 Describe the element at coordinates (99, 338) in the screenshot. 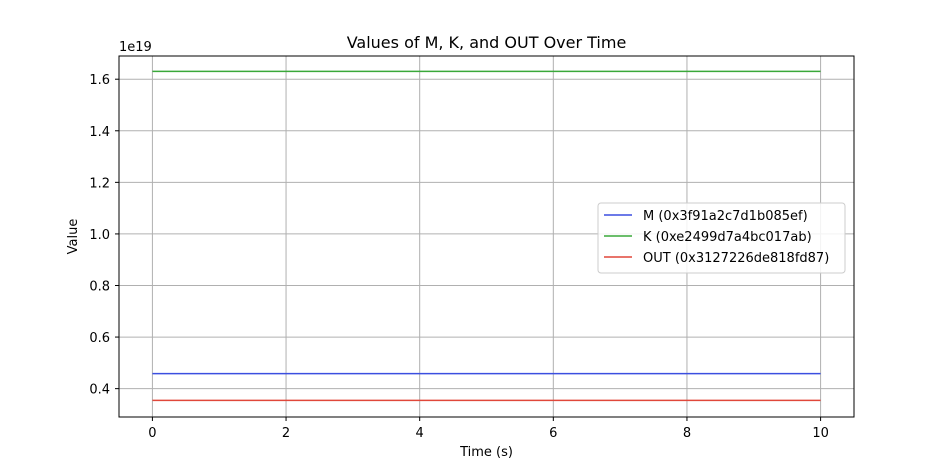

I see `y-tick-label: 0.6` at that location.